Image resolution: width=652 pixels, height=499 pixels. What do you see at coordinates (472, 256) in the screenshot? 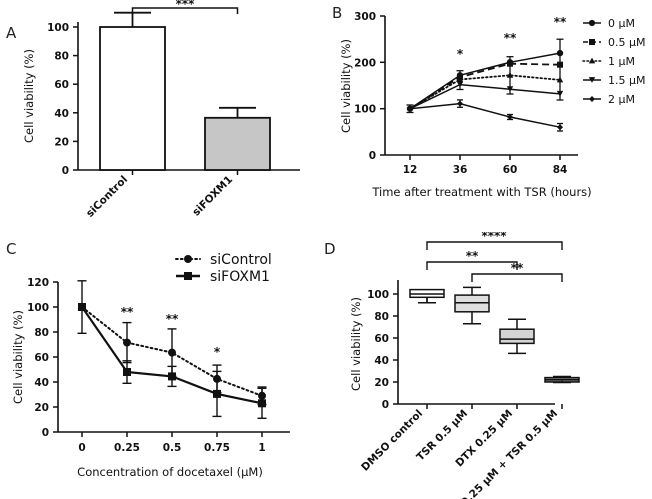
I see `panel-d-stars-1: **` at bounding box center [472, 256].